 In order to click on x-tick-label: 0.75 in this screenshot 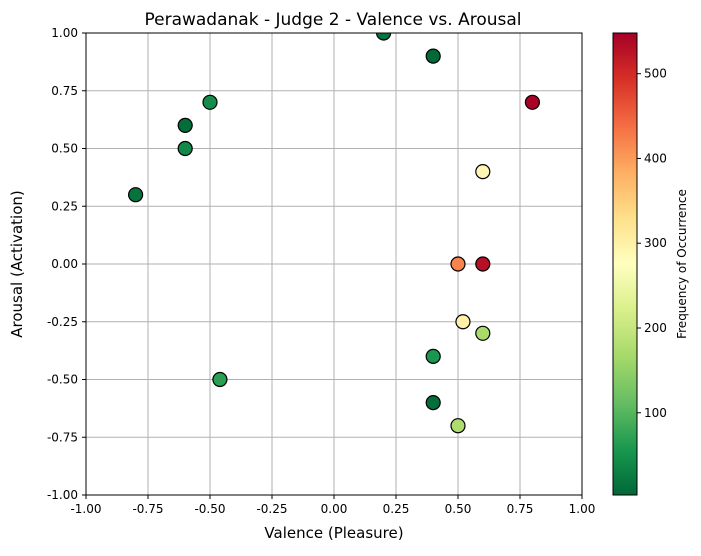, I will do `click(520, 509)`.